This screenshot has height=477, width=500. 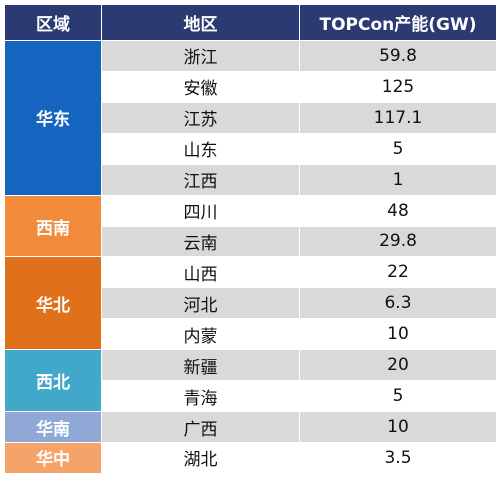 I want to click on capacity-cell: 117.1, so click(x=398, y=117).